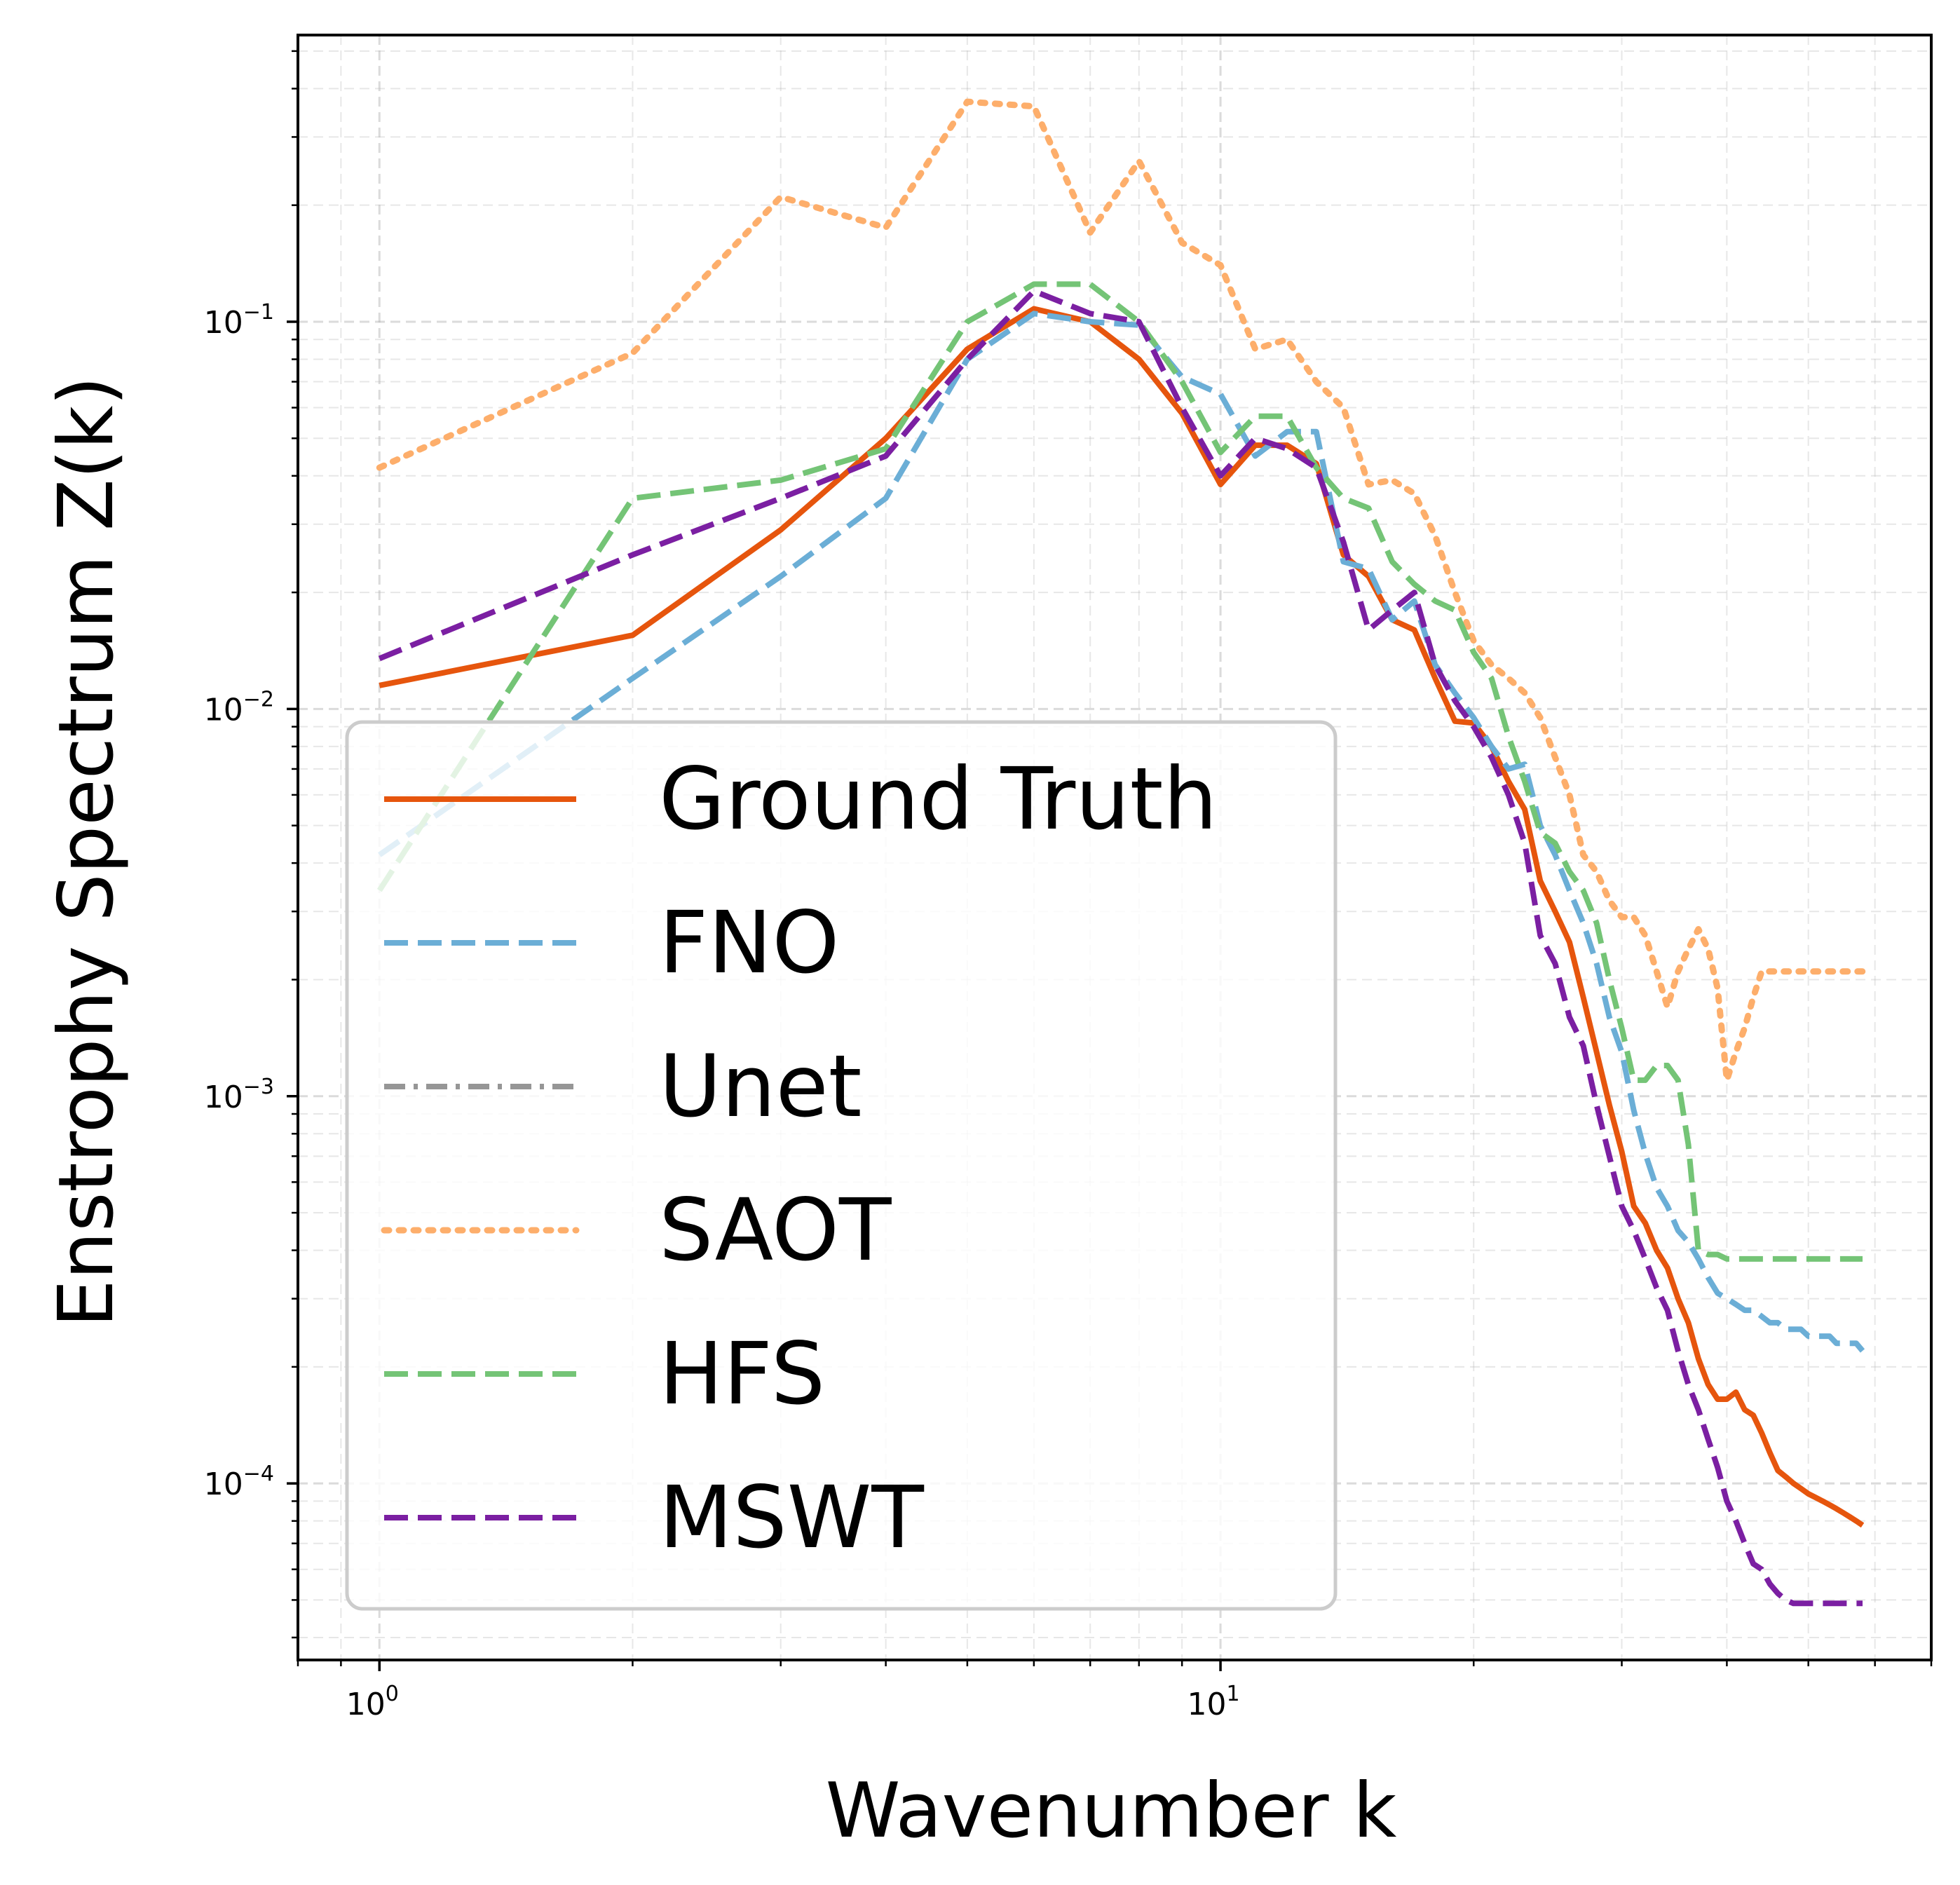  I want to click on y-axis-label: Enstrophy Spectrum Z(k), so click(86, 852).